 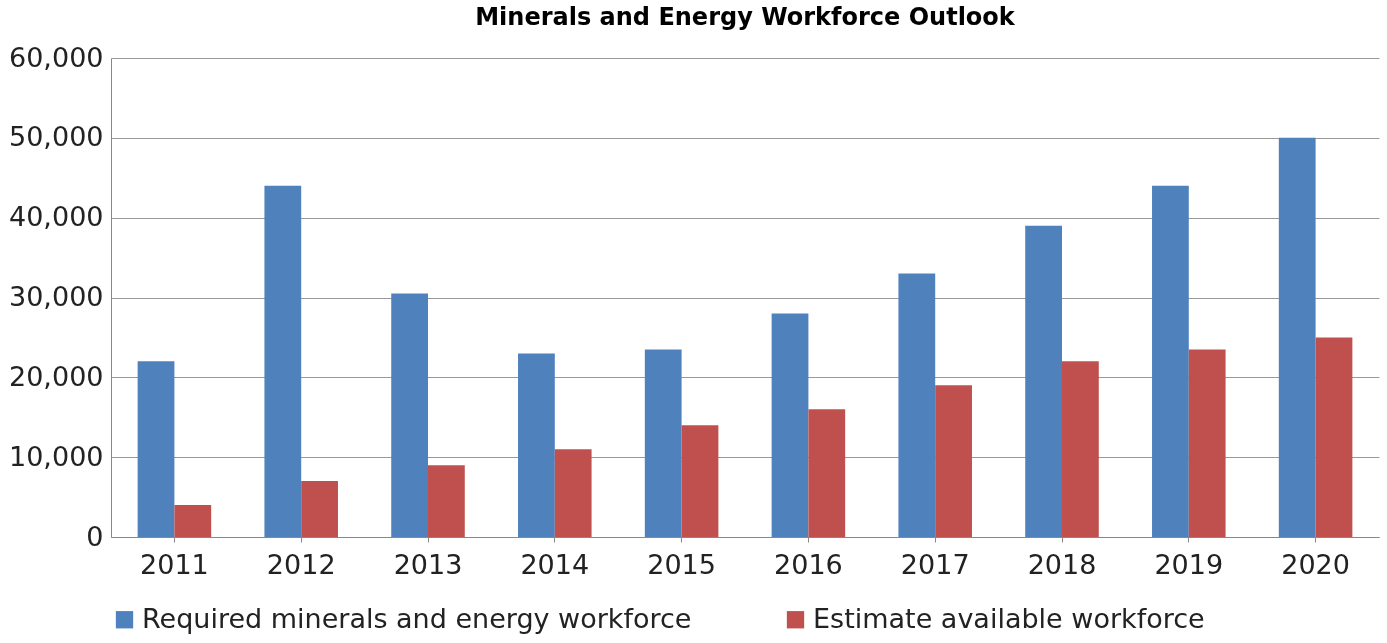 What do you see at coordinates (1189, 564) in the screenshot?
I see `x-tick-label: 2019` at bounding box center [1189, 564].